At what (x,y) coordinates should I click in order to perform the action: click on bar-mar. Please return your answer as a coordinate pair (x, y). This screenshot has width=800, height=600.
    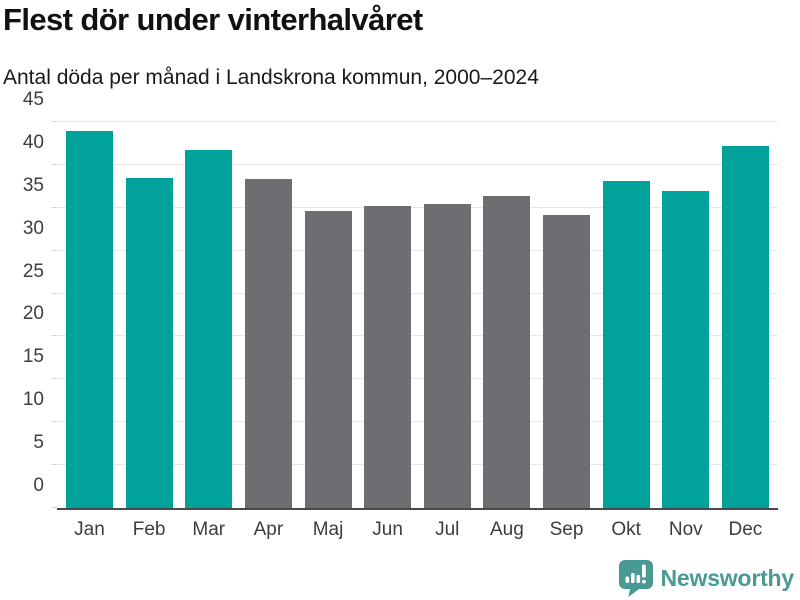
    Looking at the image, I should click on (209, 329).